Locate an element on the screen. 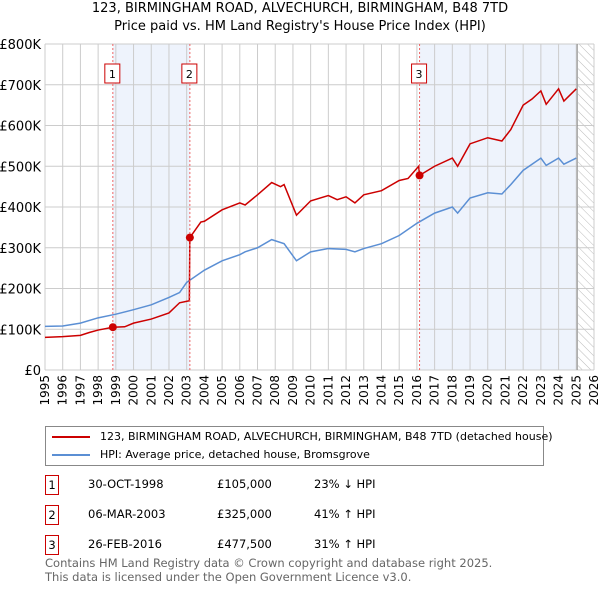 This screenshot has width=600, height=590. x-tick-label: 2014 is located at coordinates (381, 390).